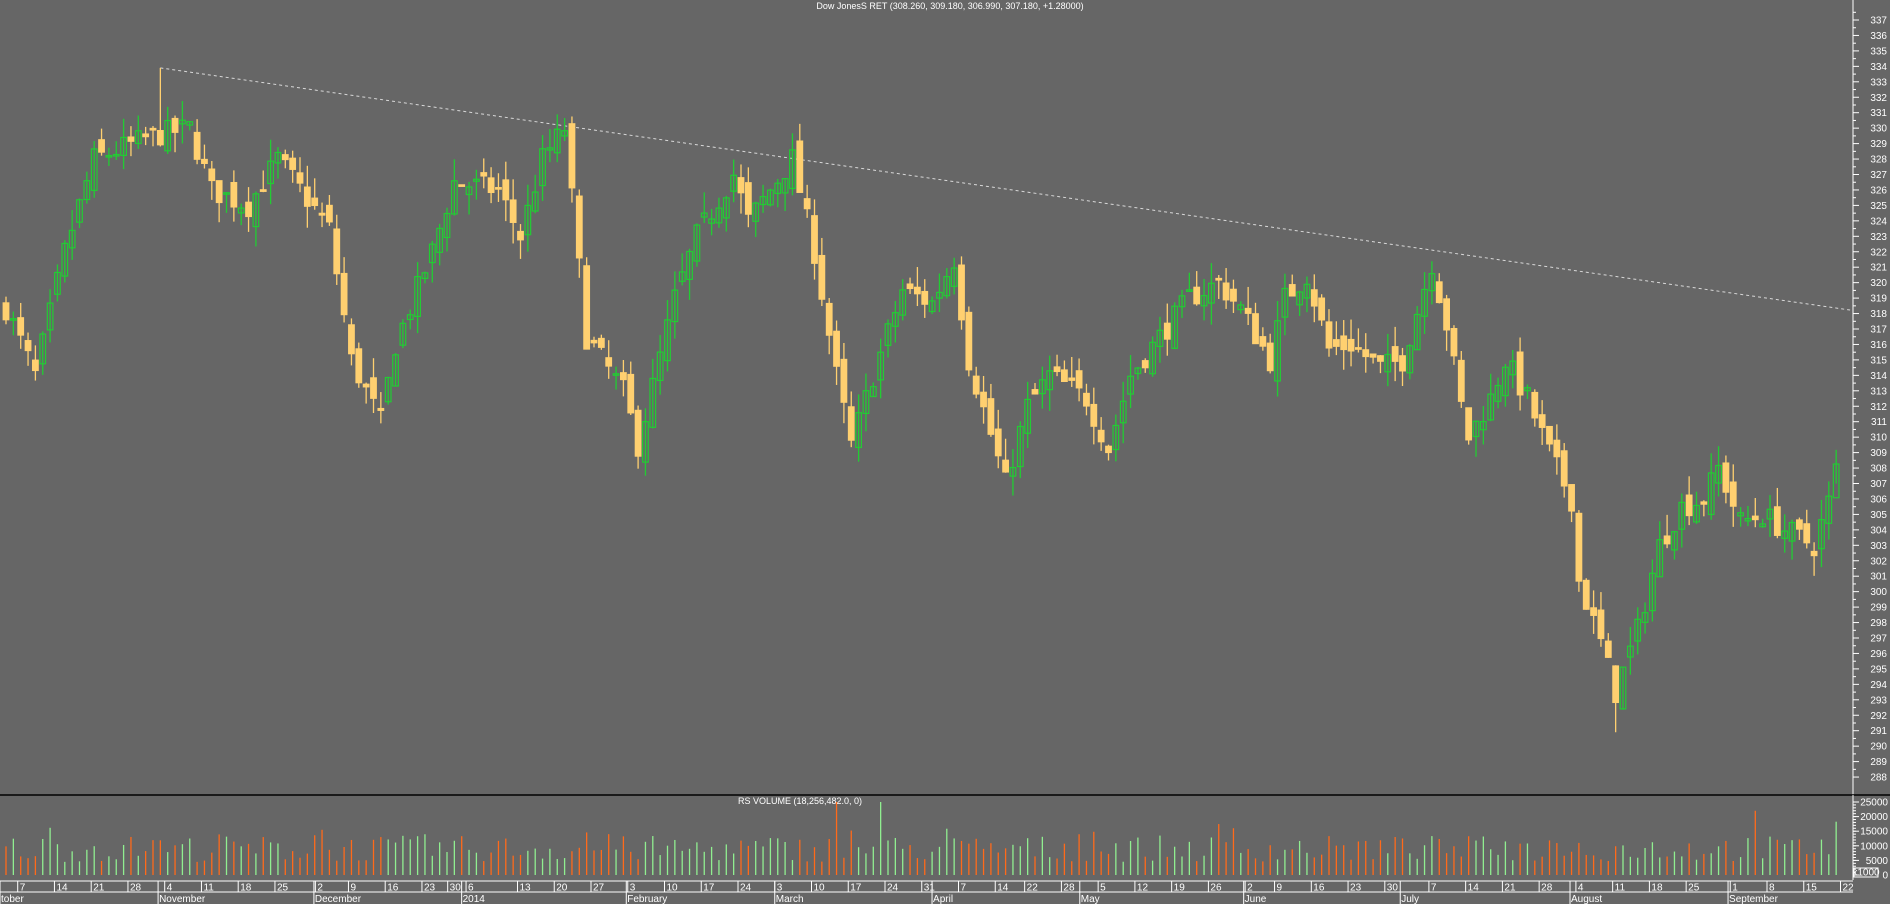 This screenshot has height=904, width=1890. What do you see at coordinates (1878, 515) in the screenshot?
I see `price-tick-label: 305` at bounding box center [1878, 515].